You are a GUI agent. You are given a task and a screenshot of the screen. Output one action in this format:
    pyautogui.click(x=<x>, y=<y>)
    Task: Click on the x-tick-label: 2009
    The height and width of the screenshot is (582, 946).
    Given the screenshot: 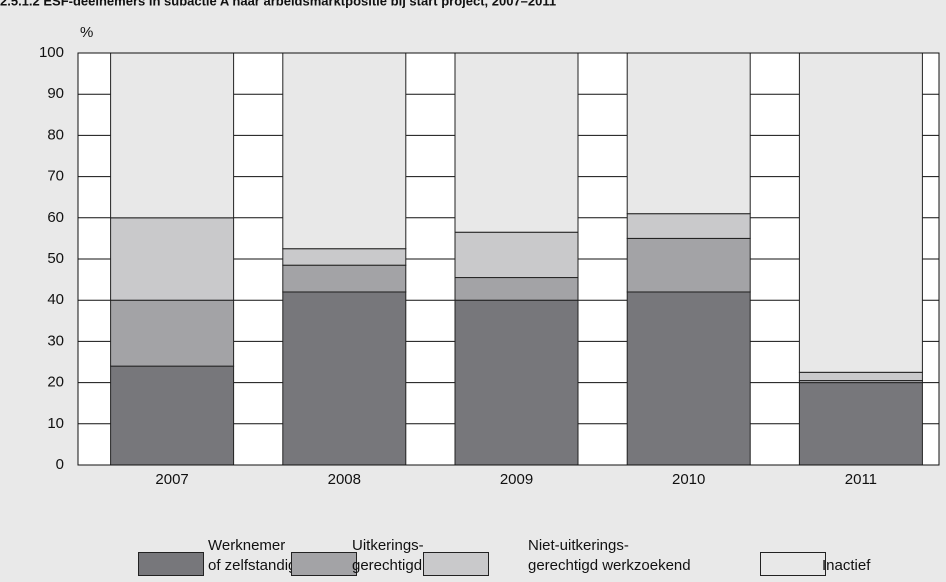 What is the action you would take?
    pyautogui.click(x=516, y=479)
    